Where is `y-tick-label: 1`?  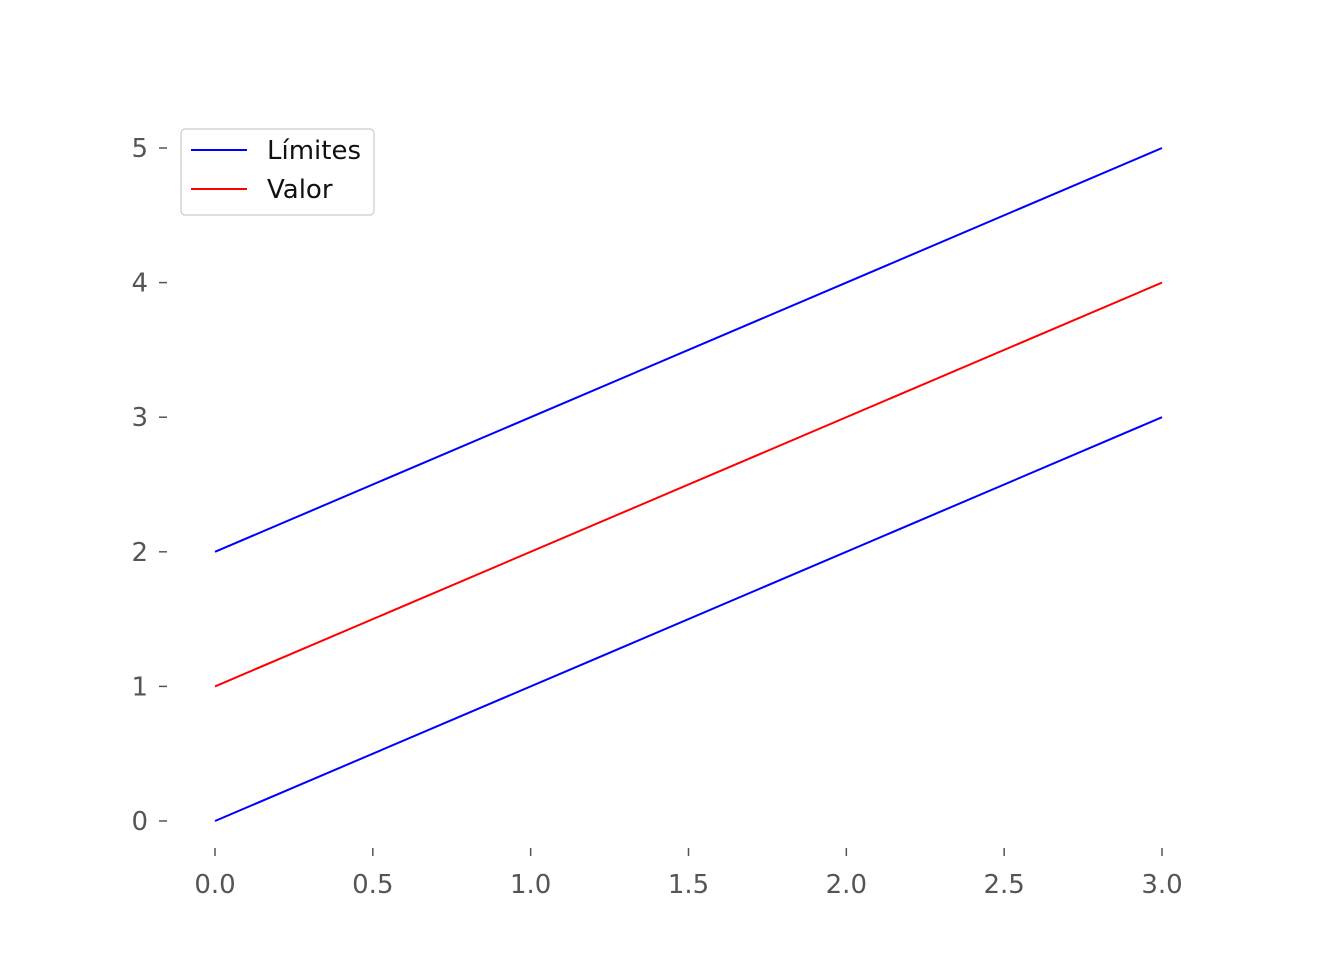
y-tick-label: 1 is located at coordinates (139, 687).